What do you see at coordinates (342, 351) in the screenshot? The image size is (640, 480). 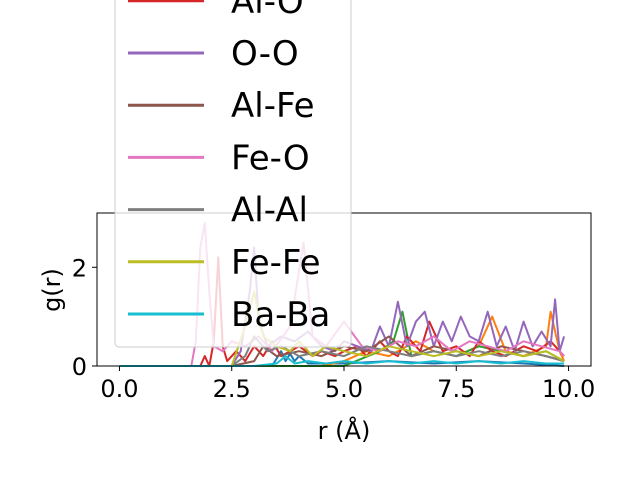 I see `series-line-al-fe` at bounding box center [342, 351].